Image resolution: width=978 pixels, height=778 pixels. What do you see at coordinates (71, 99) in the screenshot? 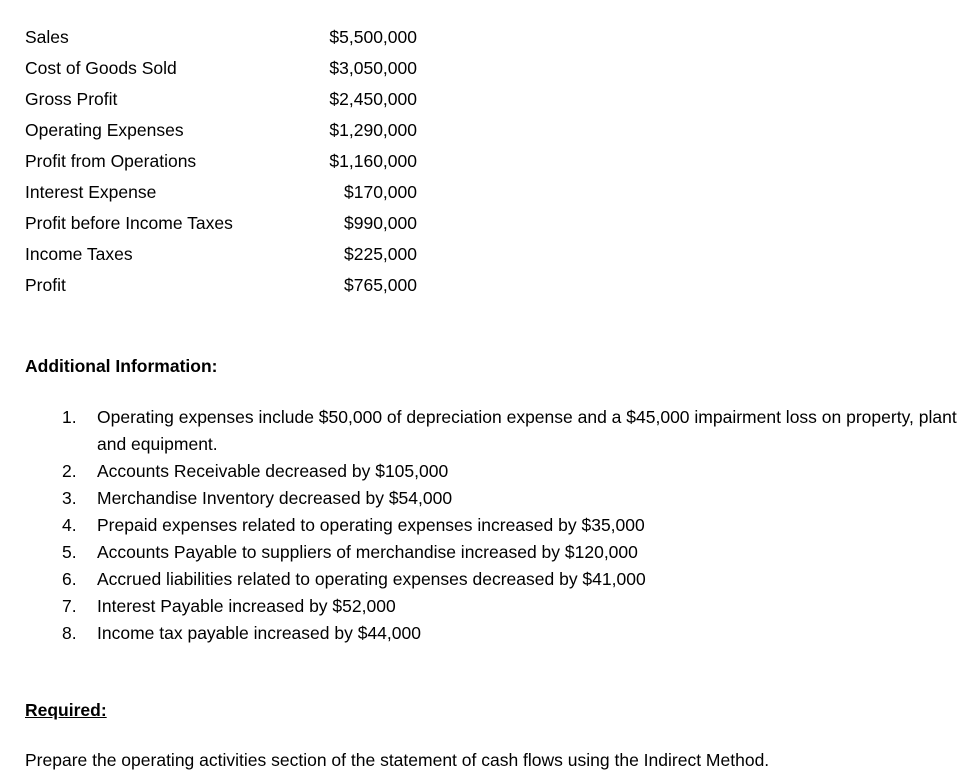
I see `row-label: Gross Profit` at bounding box center [71, 99].